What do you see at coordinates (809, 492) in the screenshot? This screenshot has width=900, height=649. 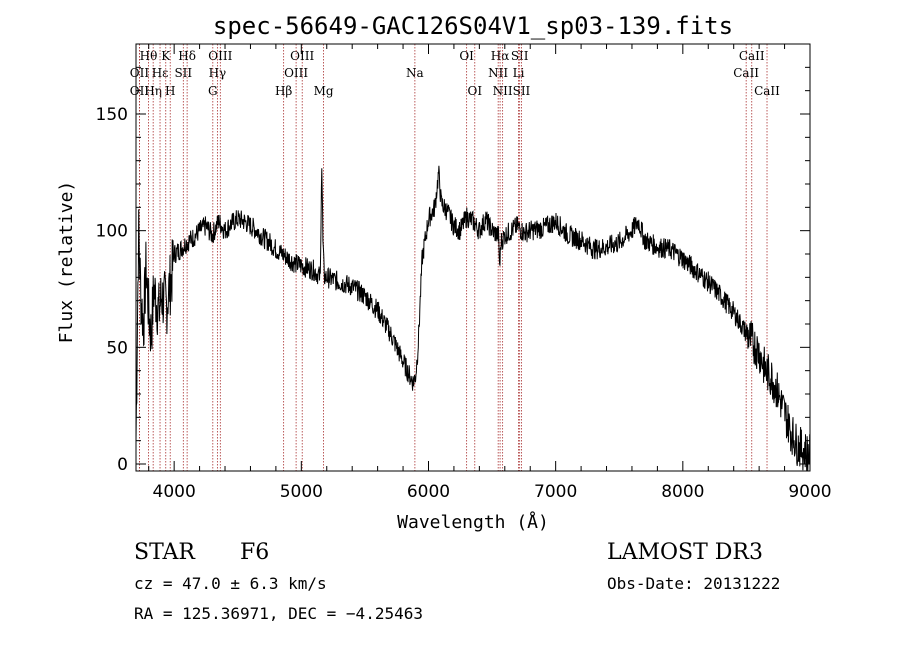 I see `x-tick-label-9000: 9000` at bounding box center [809, 492].